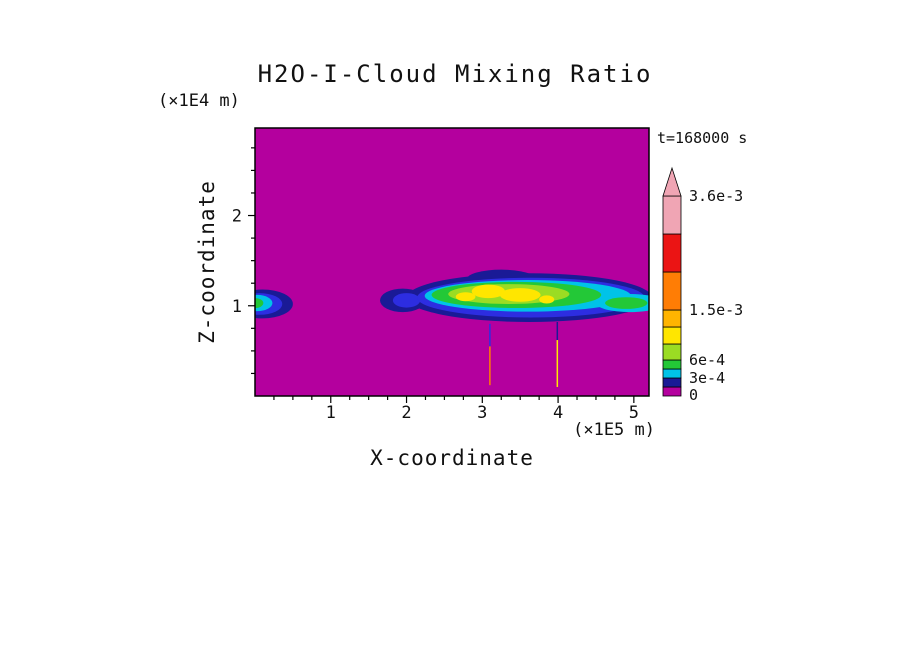 The image size is (904, 654). Describe the element at coordinates (716, 310) in the screenshot. I see `colorbar-label: 1.5e-3` at that location.